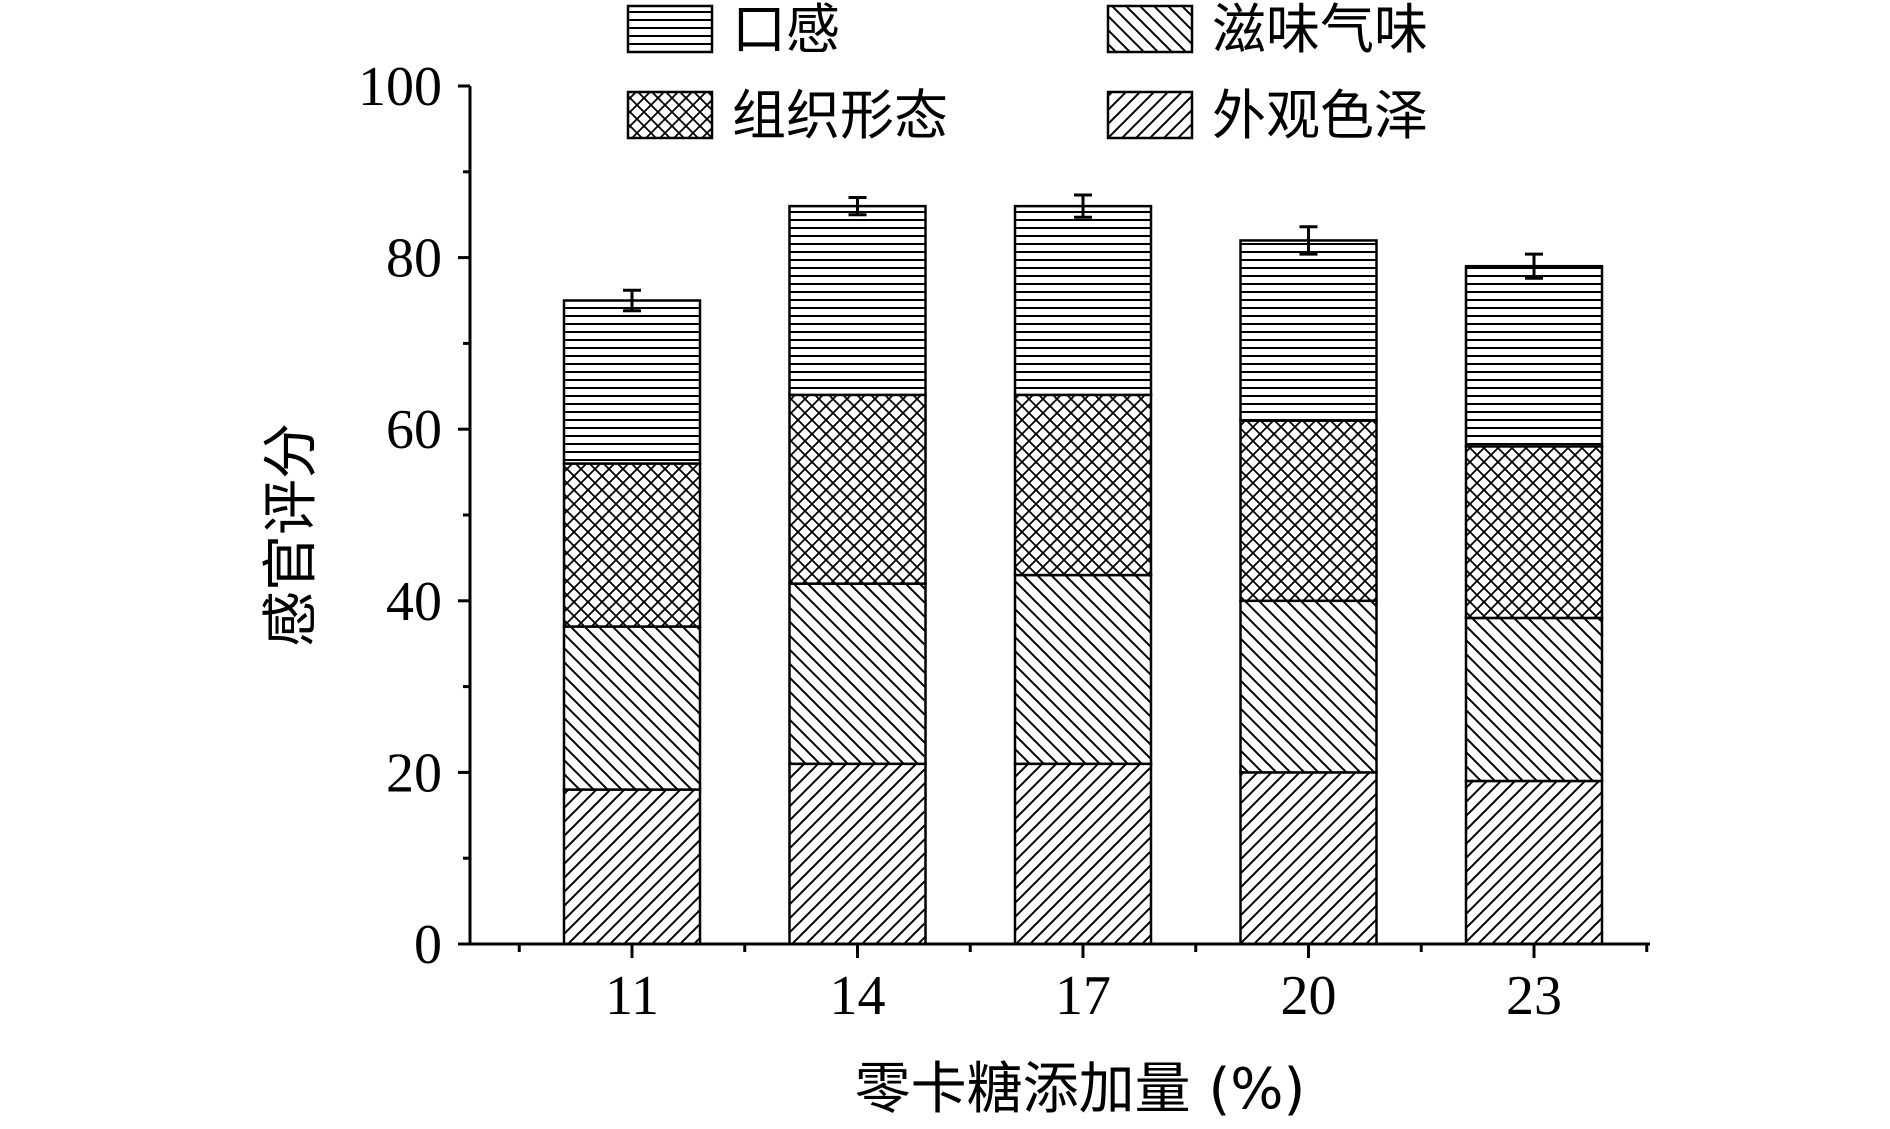 The width and height of the screenshot is (1890, 1129). I want to click on y-tick-label: 40, so click(414, 602).